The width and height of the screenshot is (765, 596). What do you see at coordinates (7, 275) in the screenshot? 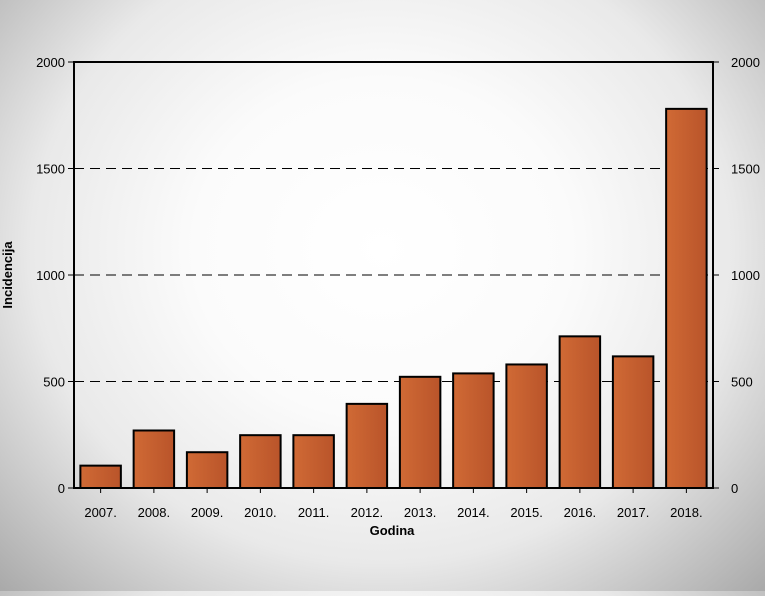
I see `y-axis-title: Incidencija` at bounding box center [7, 275].